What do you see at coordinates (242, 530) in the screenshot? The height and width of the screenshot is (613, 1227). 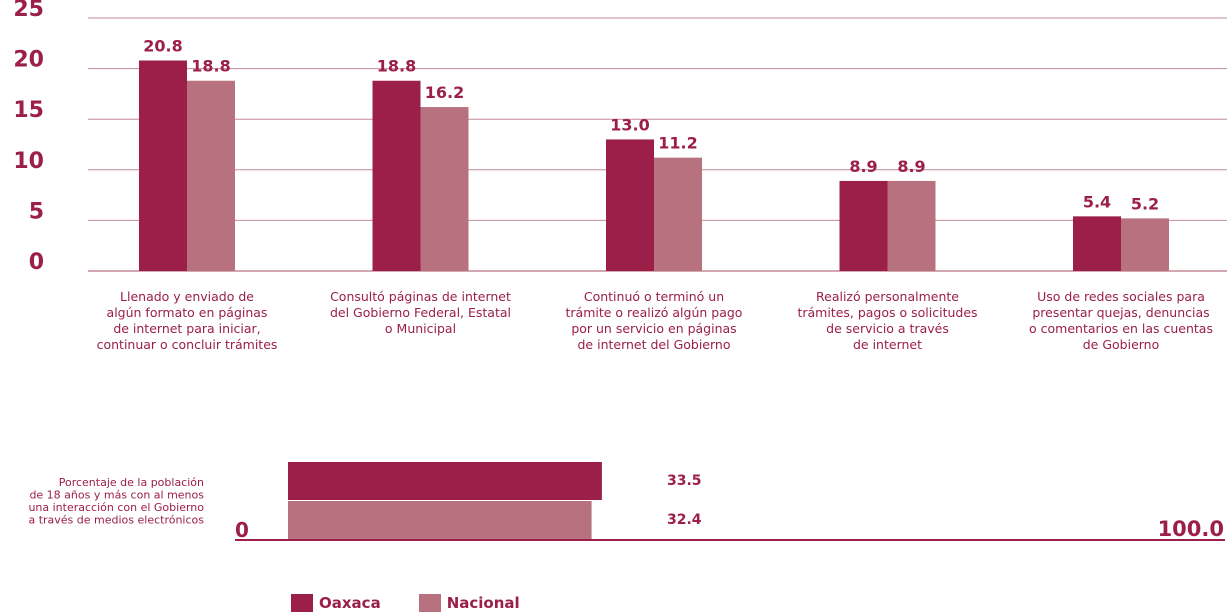 I see `horizontal-axis-min-label: 0` at bounding box center [242, 530].